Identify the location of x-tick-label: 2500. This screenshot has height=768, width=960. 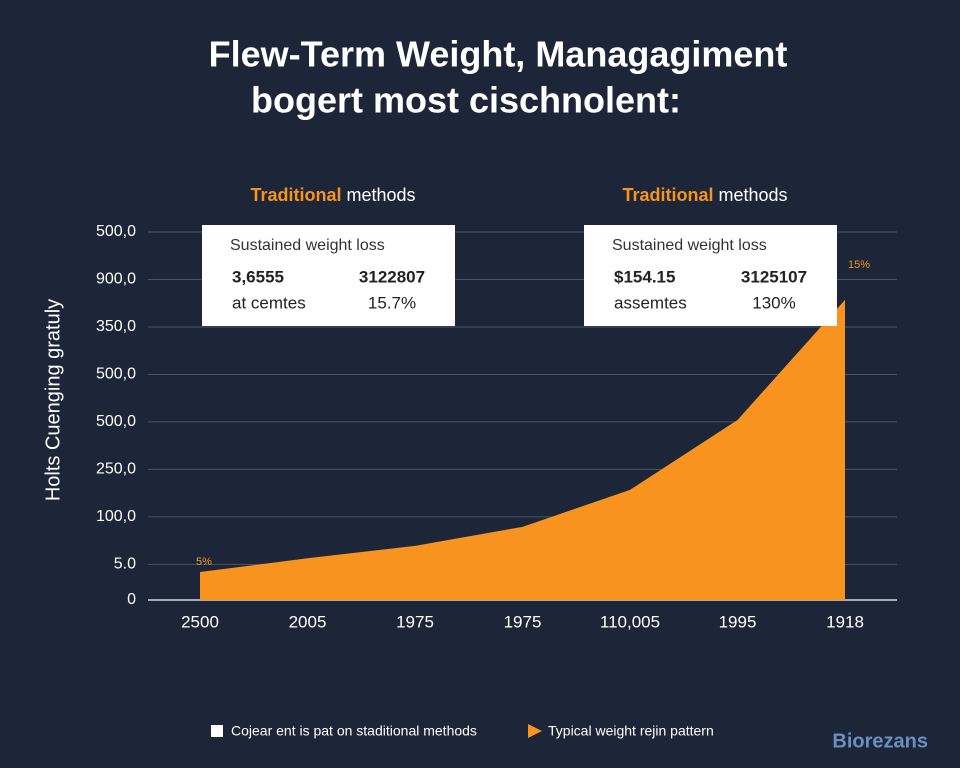
(200, 621).